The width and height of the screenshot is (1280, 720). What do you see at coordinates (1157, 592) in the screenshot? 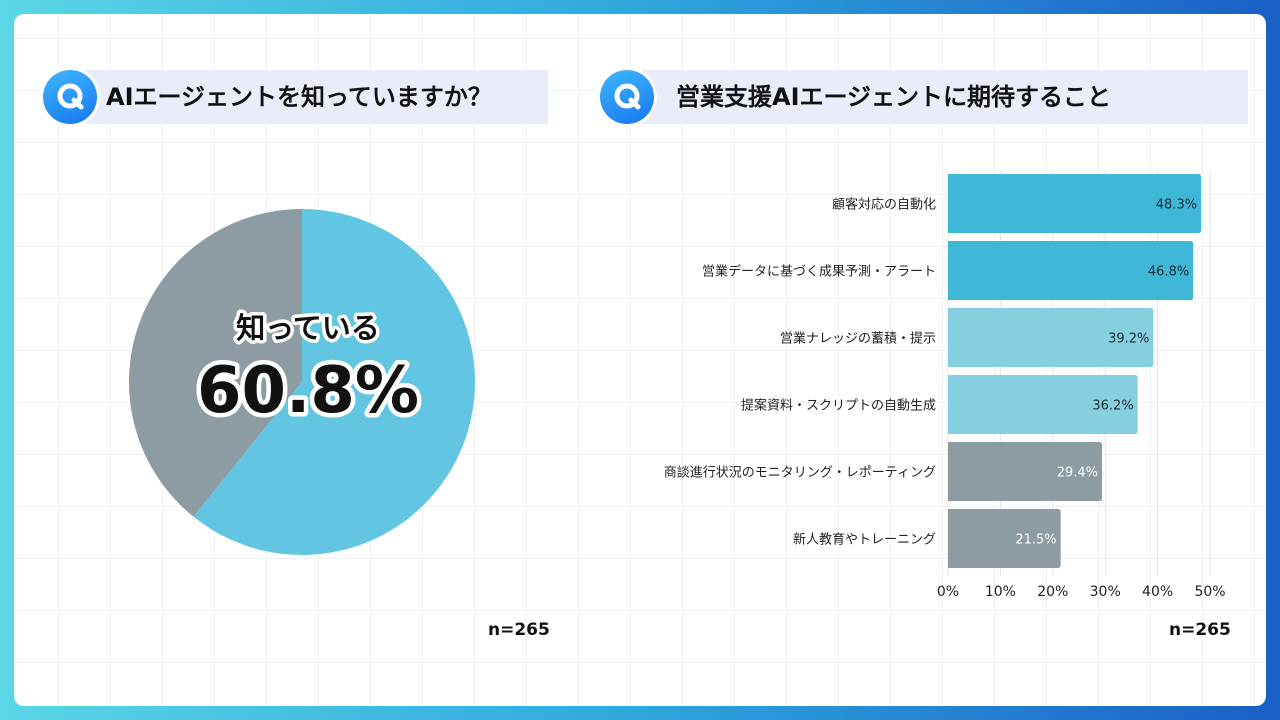
I see `x-tick-label: 40%` at bounding box center [1157, 592].